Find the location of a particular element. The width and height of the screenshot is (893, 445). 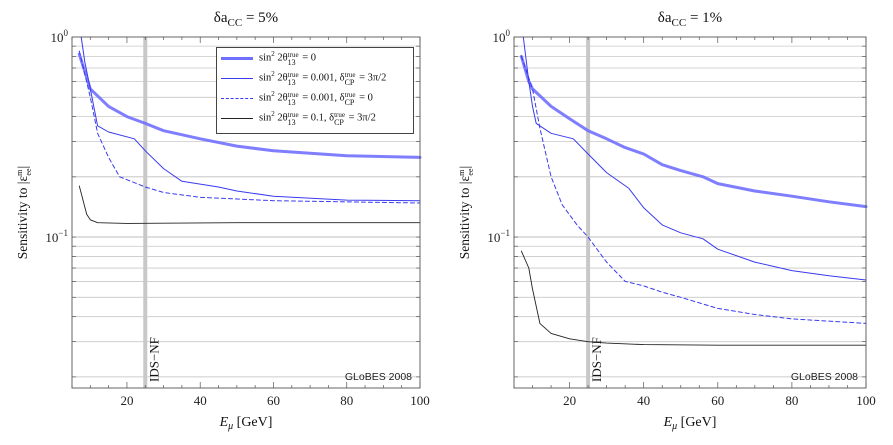

title-rest: = 5% is located at coordinates (260, 18).